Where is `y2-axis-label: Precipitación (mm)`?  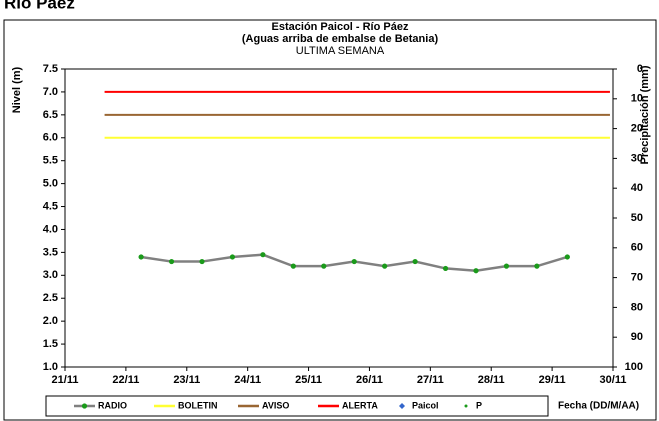
y2-axis-label: Precipitación (mm) is located at coordinates (645, 114).